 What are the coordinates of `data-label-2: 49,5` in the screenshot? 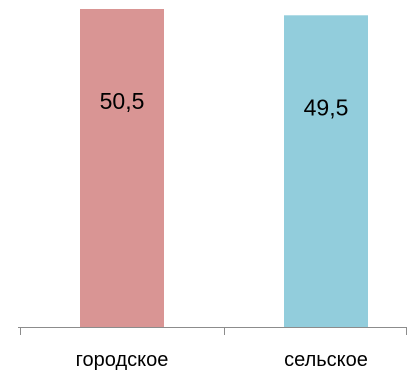 It's located at (326, 107).